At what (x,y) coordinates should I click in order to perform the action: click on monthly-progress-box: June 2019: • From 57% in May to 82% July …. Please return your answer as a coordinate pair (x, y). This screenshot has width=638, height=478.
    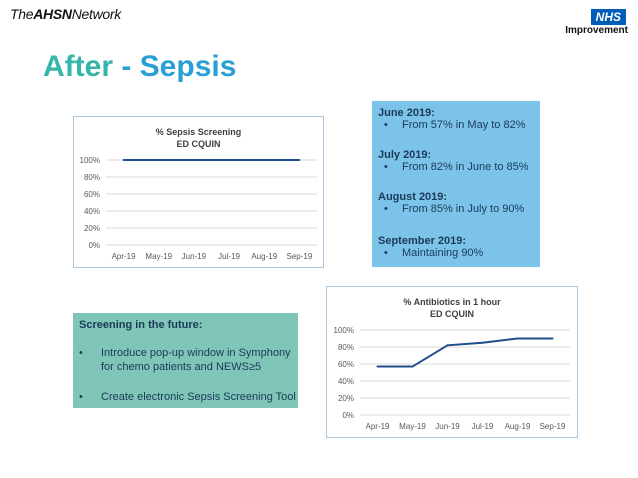
    Looking at the image, I should click on (456, 184).